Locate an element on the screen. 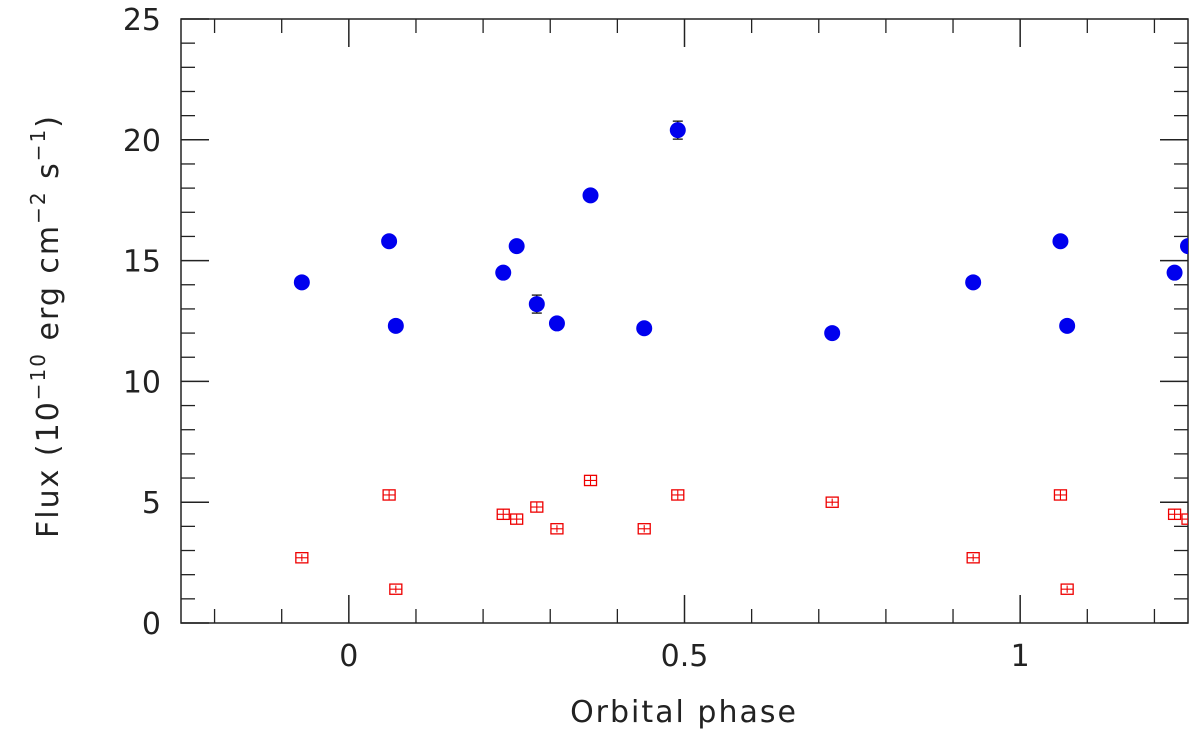  y-label-end: ) is located at coordinates (48, 121).